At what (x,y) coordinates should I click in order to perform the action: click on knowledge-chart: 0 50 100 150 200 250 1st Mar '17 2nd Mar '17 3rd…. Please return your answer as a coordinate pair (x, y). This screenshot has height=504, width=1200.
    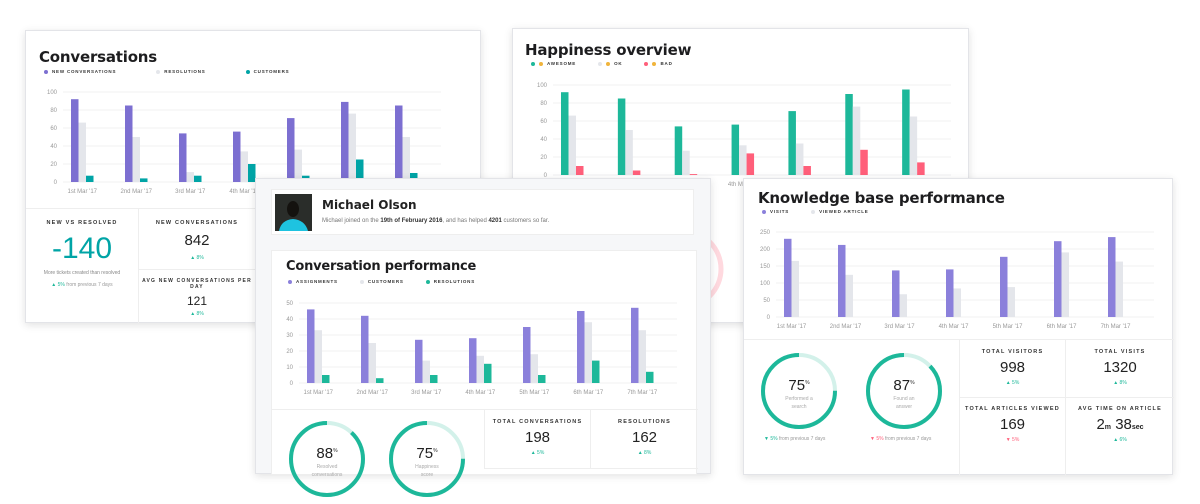
    Looking at the image, I should click on (954, 278).